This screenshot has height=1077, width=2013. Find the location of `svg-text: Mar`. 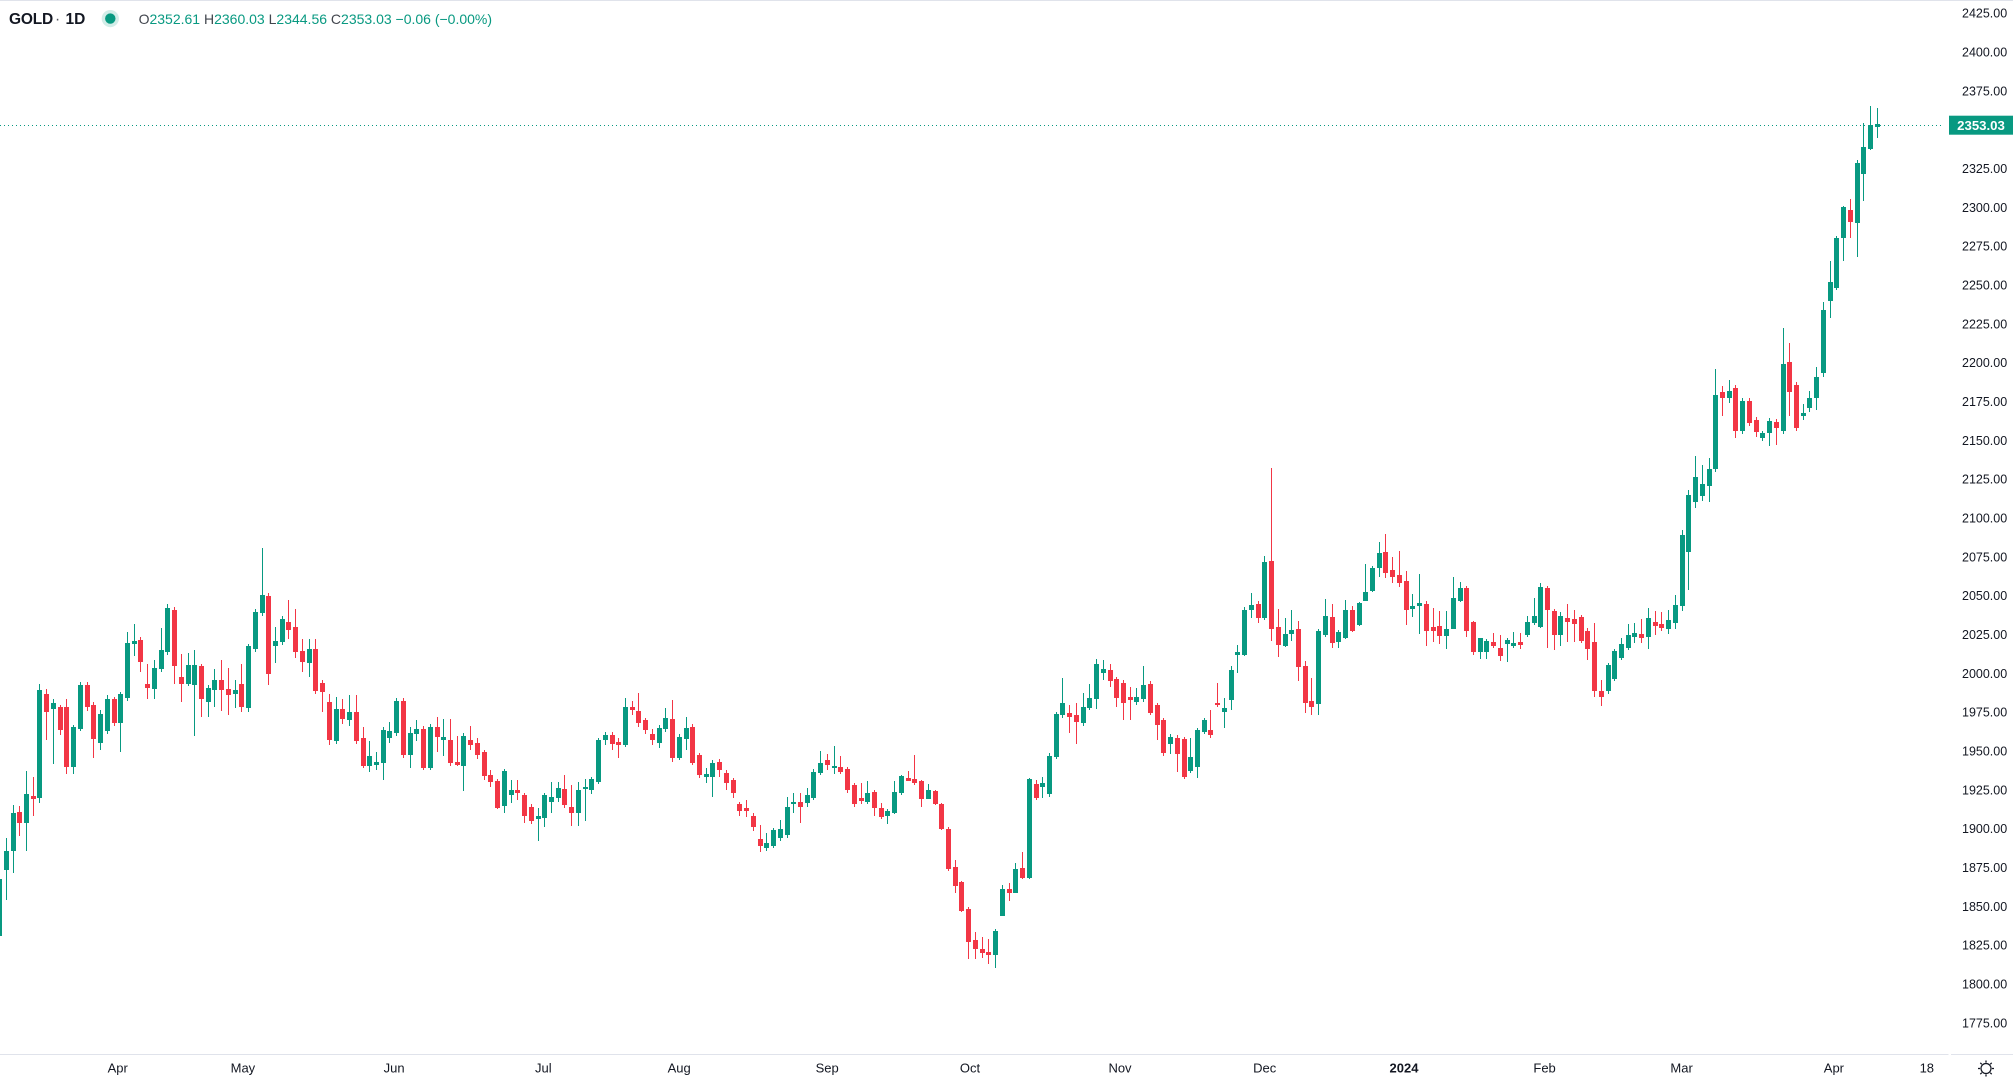

svg-text: Mar is located at coordinates (1681, 1068).